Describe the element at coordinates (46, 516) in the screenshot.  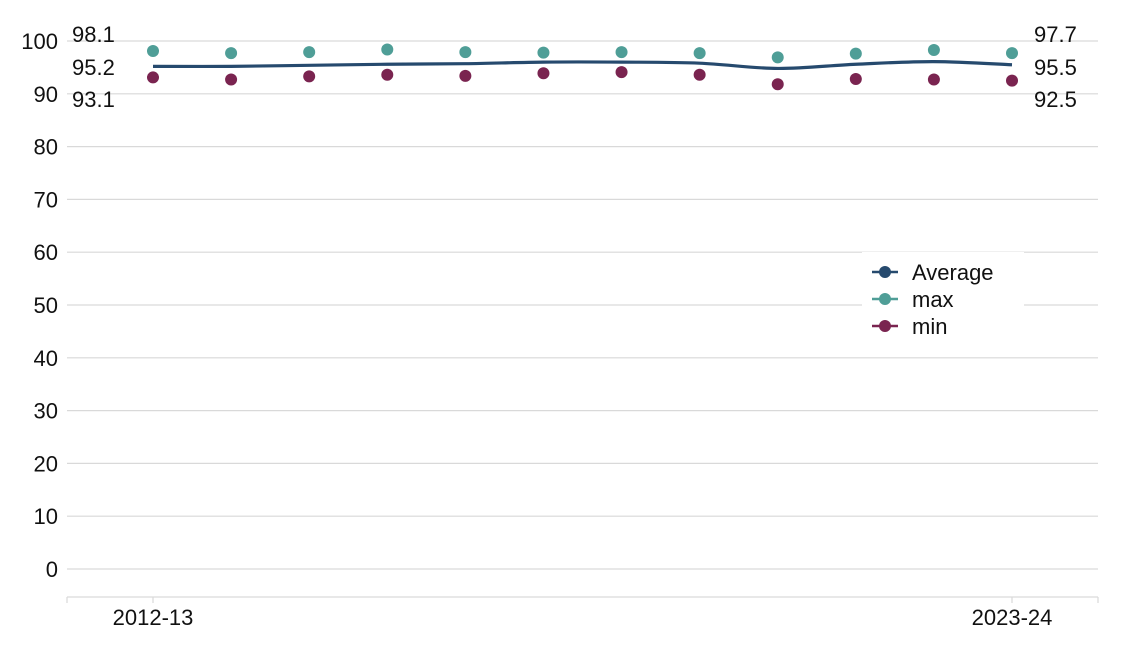
I see `y-tick-label-10: 10` at that location.